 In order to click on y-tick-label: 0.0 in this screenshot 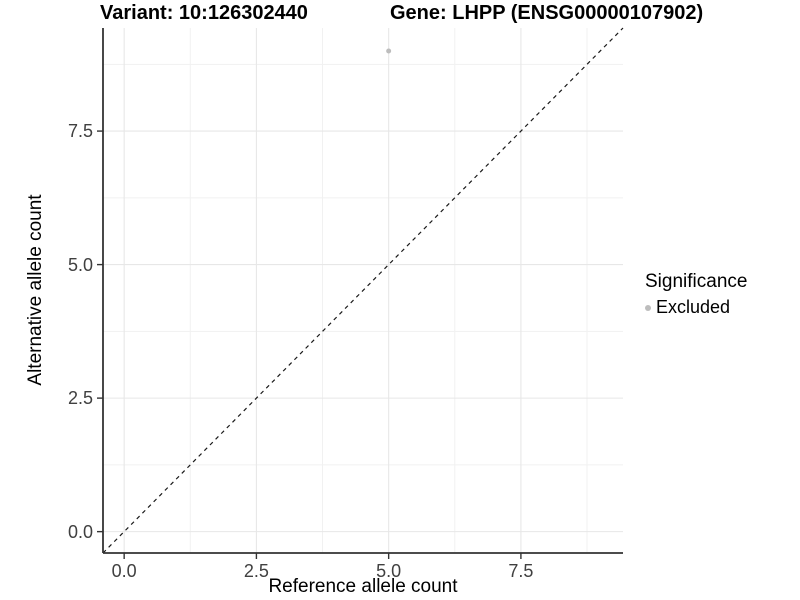, I will do `click(80, 531)`.